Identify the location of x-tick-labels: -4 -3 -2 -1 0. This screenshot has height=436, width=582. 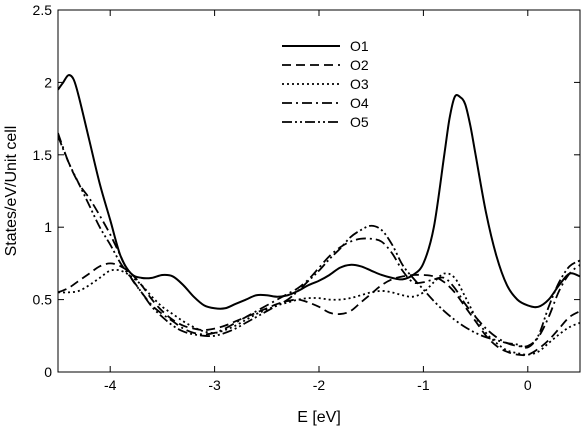
(318, 385).